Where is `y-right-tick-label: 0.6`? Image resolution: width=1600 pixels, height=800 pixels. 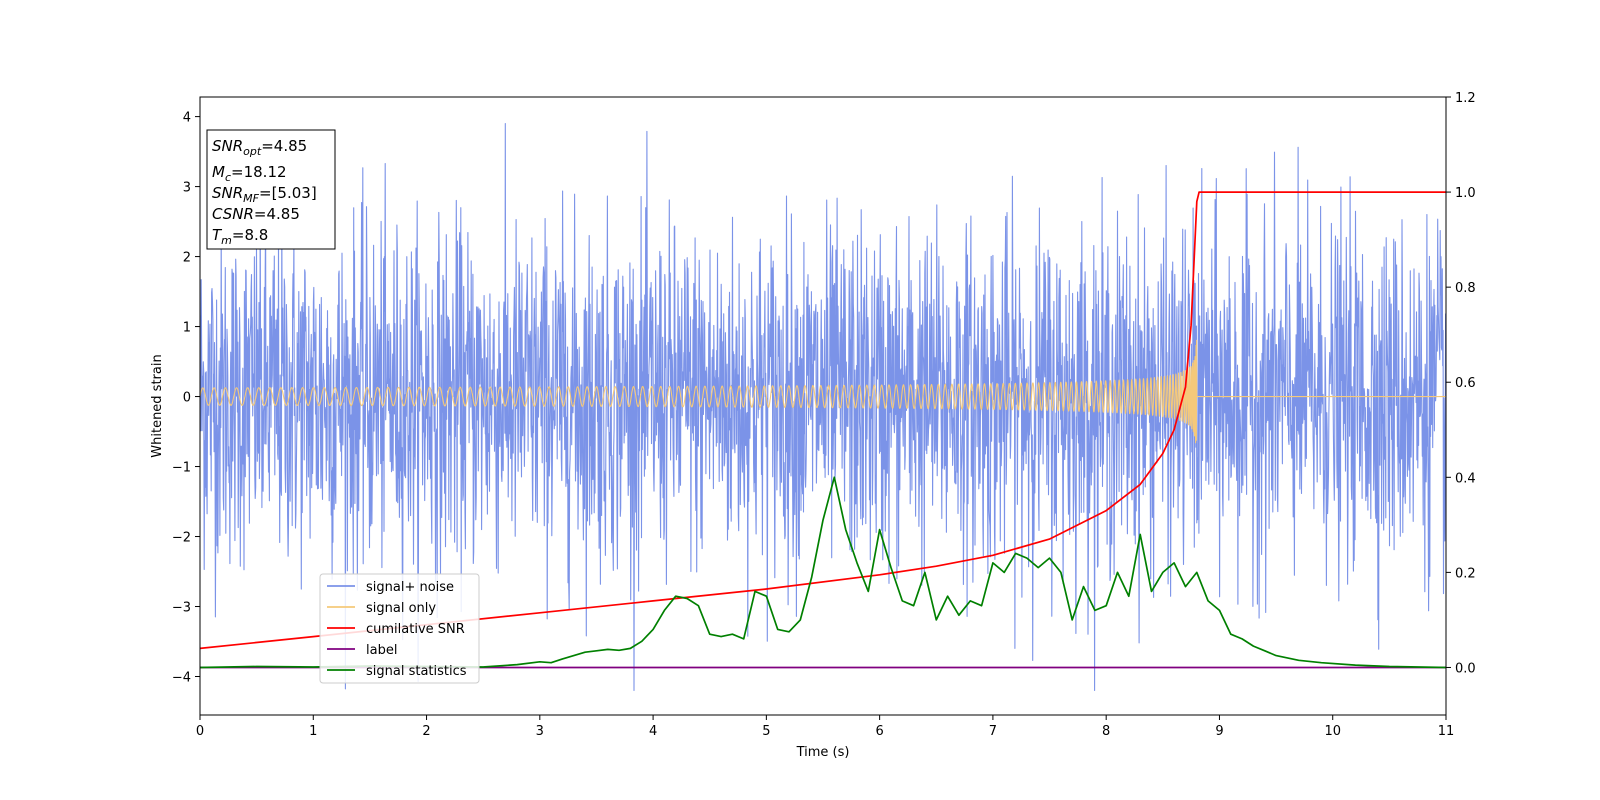 y-right-tick-label: 0.6 is located at coordinates (1465, 383).